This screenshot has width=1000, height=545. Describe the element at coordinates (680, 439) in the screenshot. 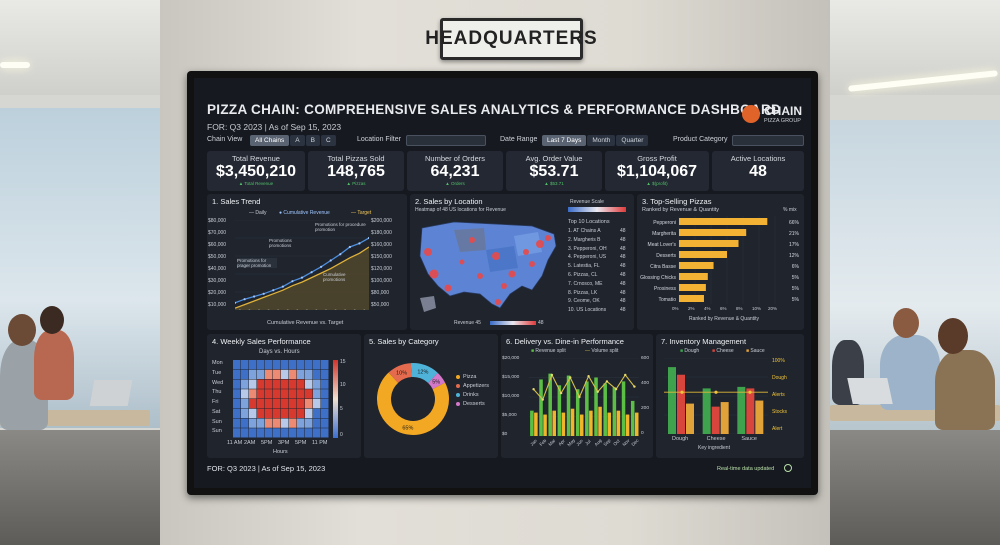

I see `ingredient-label: Dough` at that location.